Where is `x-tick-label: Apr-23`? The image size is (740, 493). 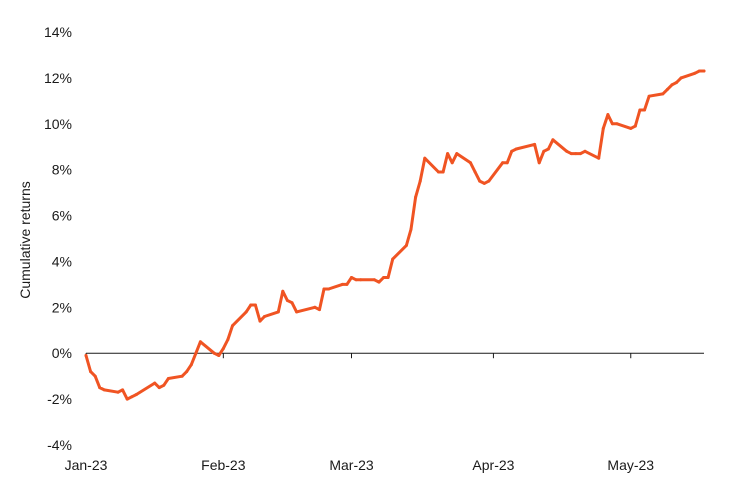
x-tick-label: Apr-23 is located at coordinates (493, 465).